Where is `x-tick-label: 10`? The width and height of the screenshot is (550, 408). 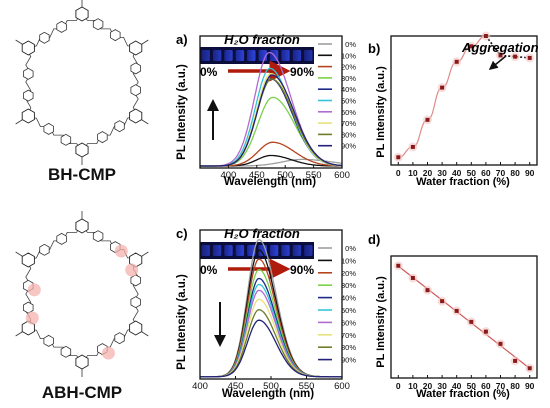 x-tick-label: 10 is located at coordinates (413, 386).